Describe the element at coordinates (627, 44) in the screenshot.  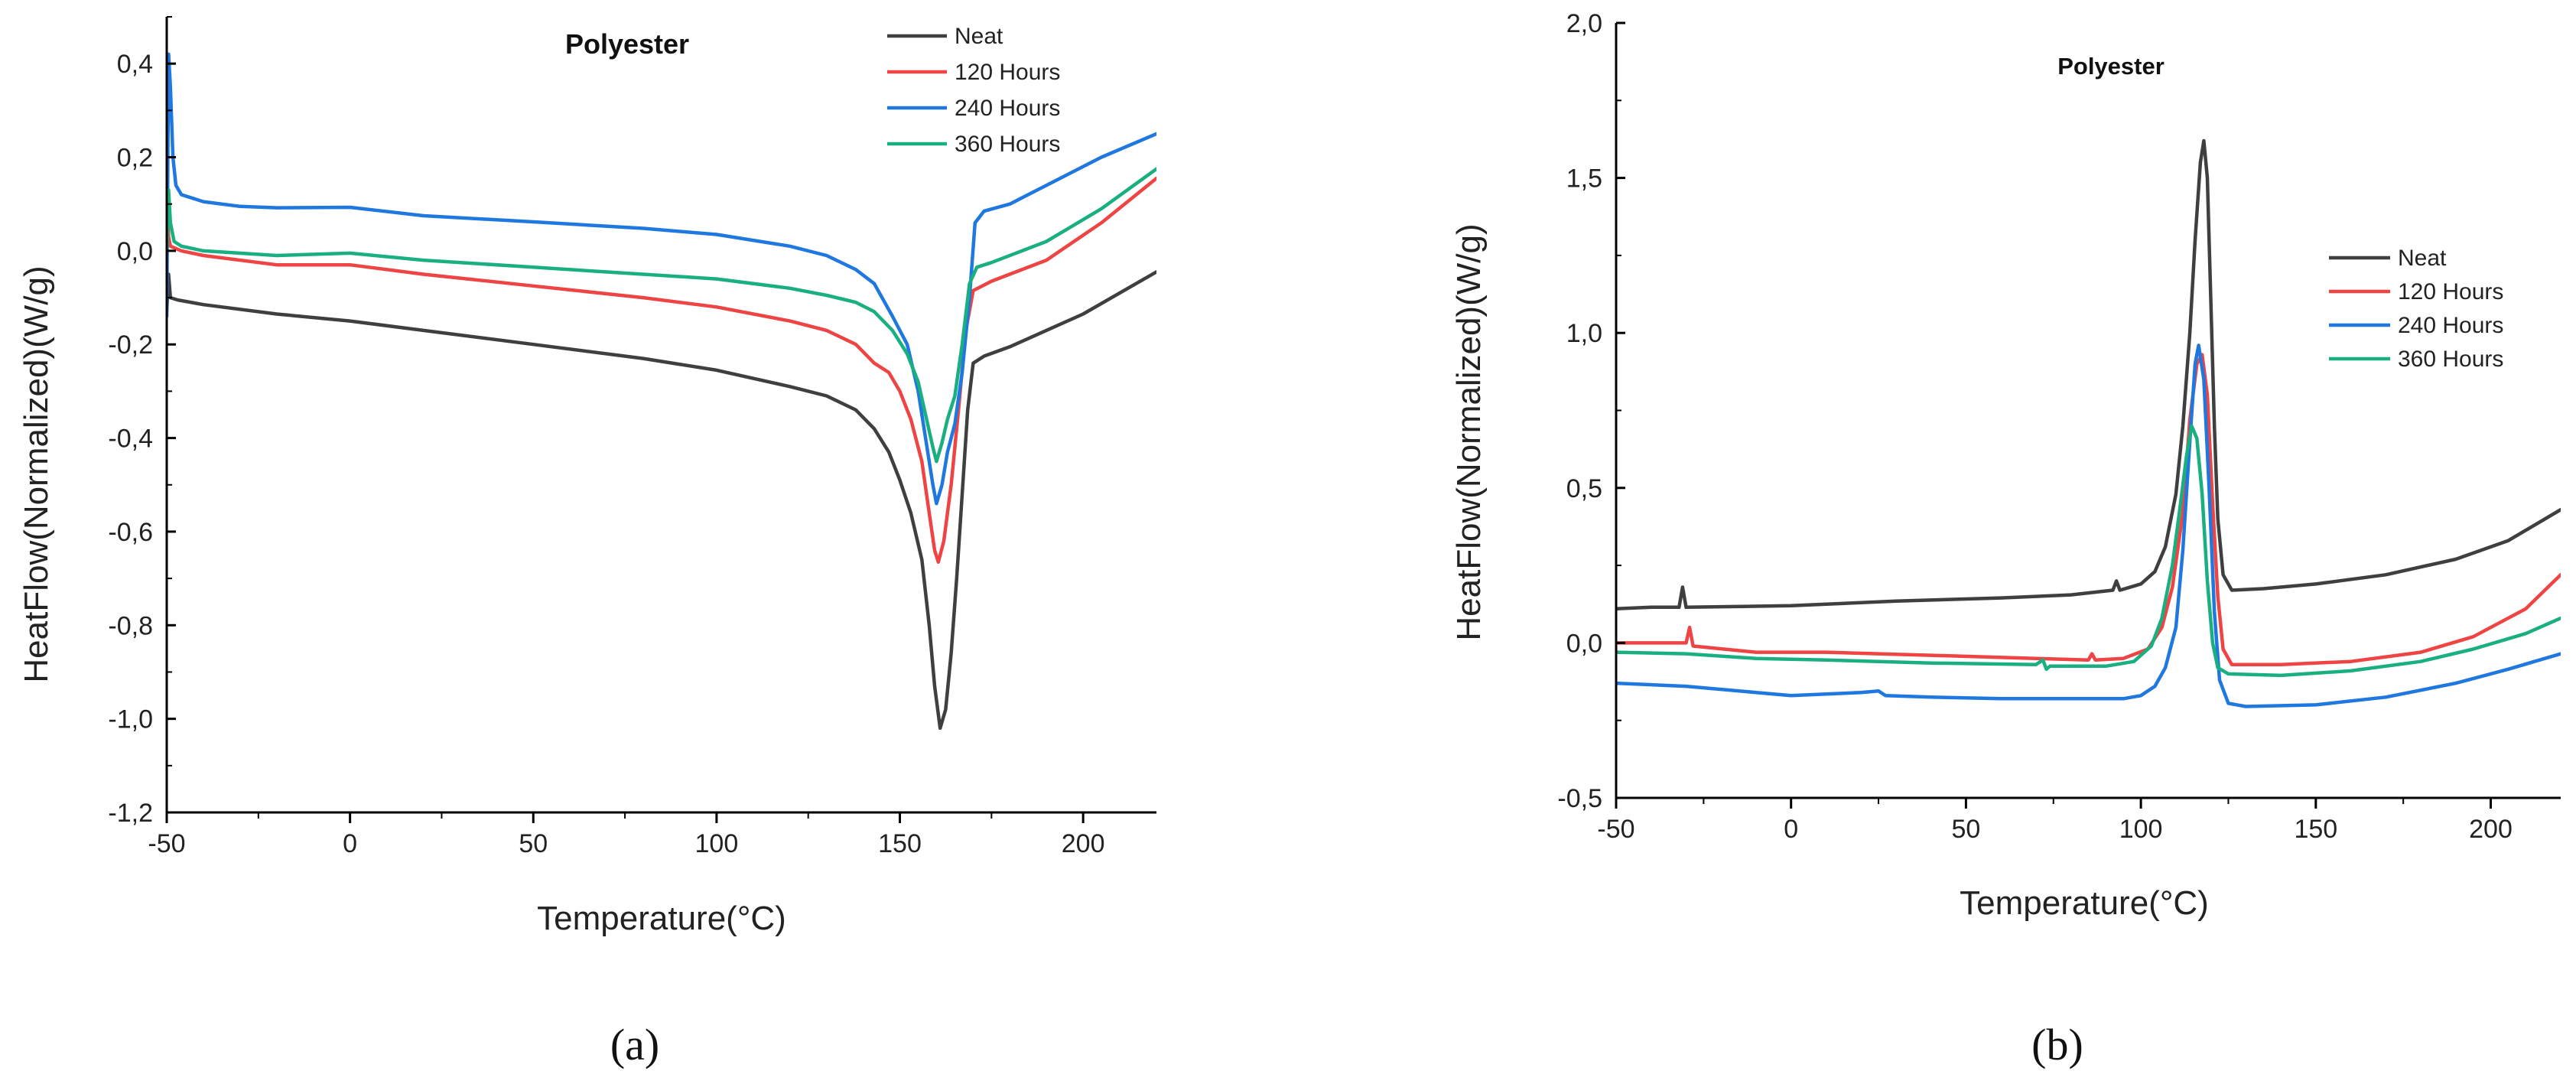
I see `chart-title-a: Polyester` at that location.